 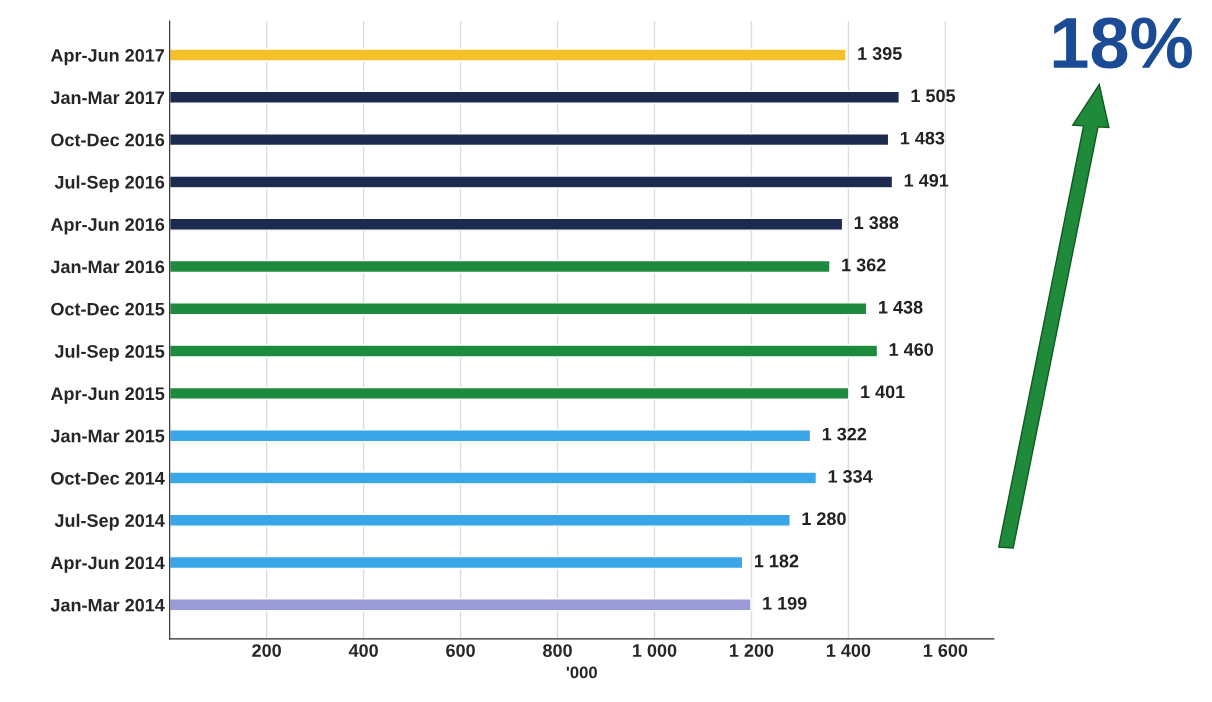 I want to click on data-label: 1 401, so click(x=883, y=392).